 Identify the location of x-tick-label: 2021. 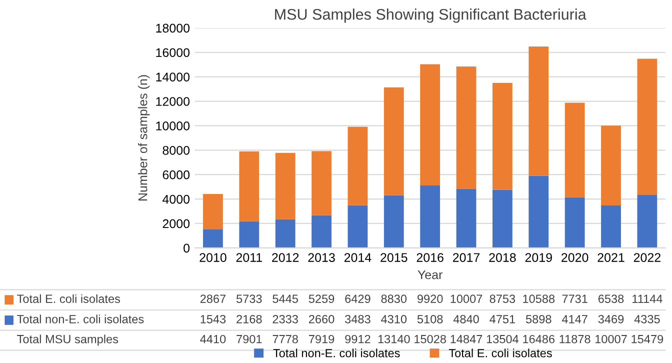
(611, 257).